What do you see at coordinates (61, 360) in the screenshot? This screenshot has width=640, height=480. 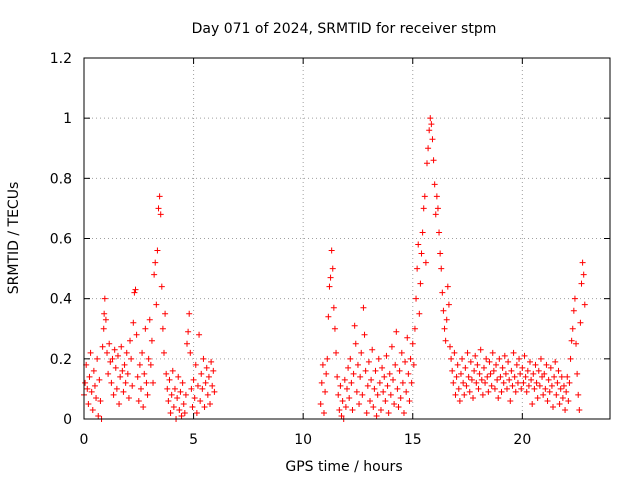 I see `y-tick-label: 0.2` at bounding box center [61, 360].